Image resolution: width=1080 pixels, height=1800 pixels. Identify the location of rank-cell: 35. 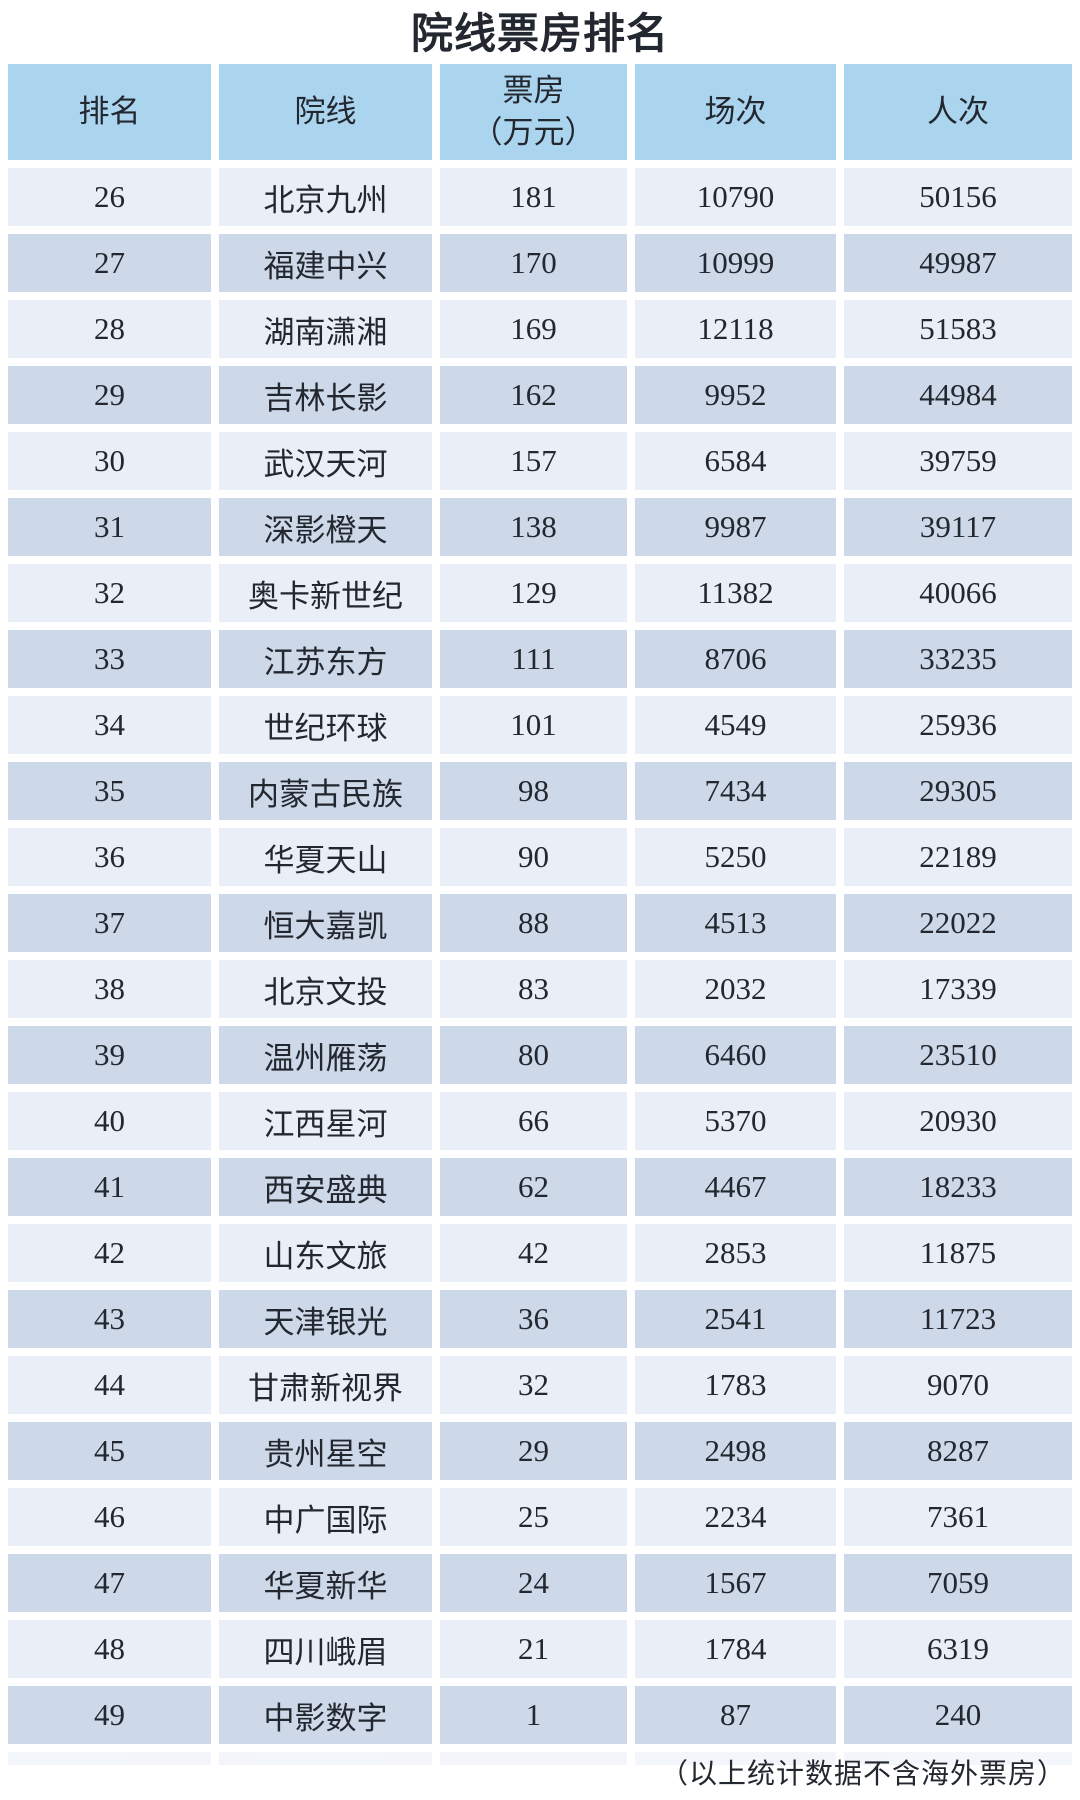
(109, 791).